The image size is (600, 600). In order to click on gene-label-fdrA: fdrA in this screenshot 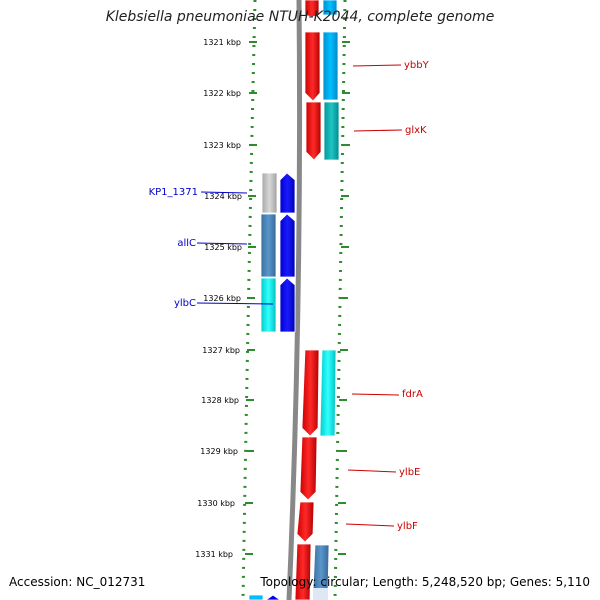, I will do `click(412, 394)`.